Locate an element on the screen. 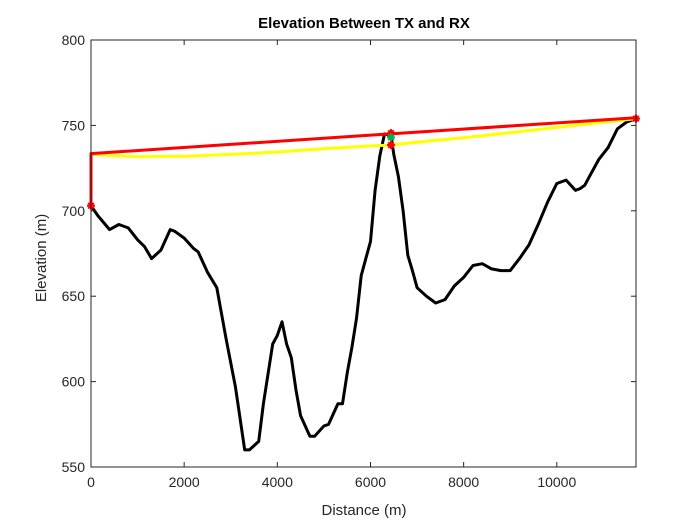 Image resolution: width=700 pixels, height=530 pixels. x-tick-label: 10000 is located at coordinates (556, 482).